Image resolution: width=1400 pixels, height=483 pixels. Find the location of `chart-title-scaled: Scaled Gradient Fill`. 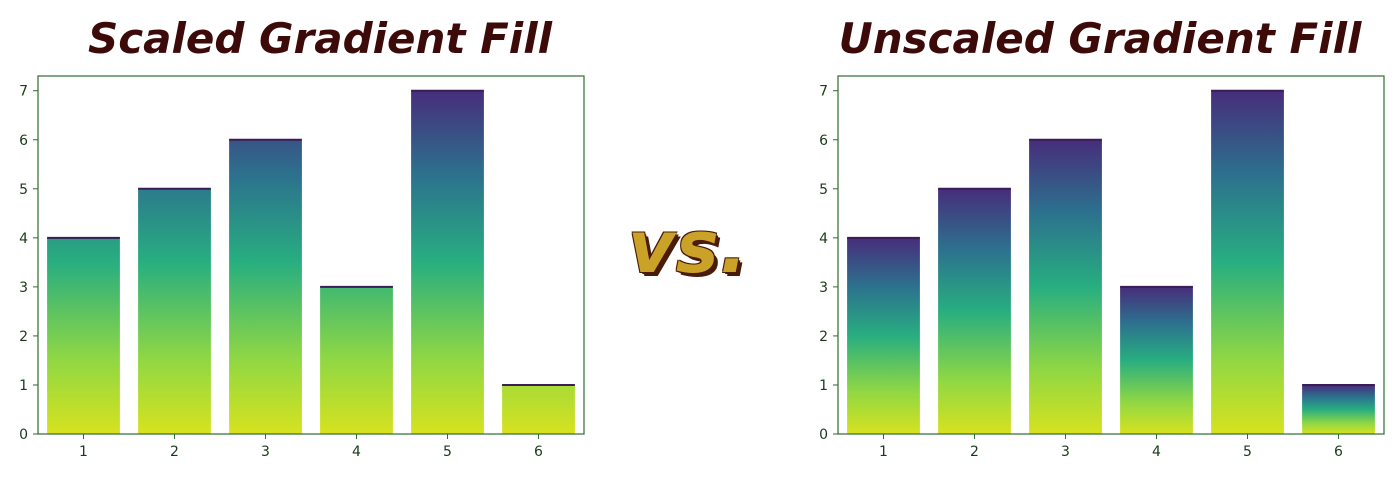

chart-title-scaled: Scaled Gradient Fill is located at coordinates (319, 38).